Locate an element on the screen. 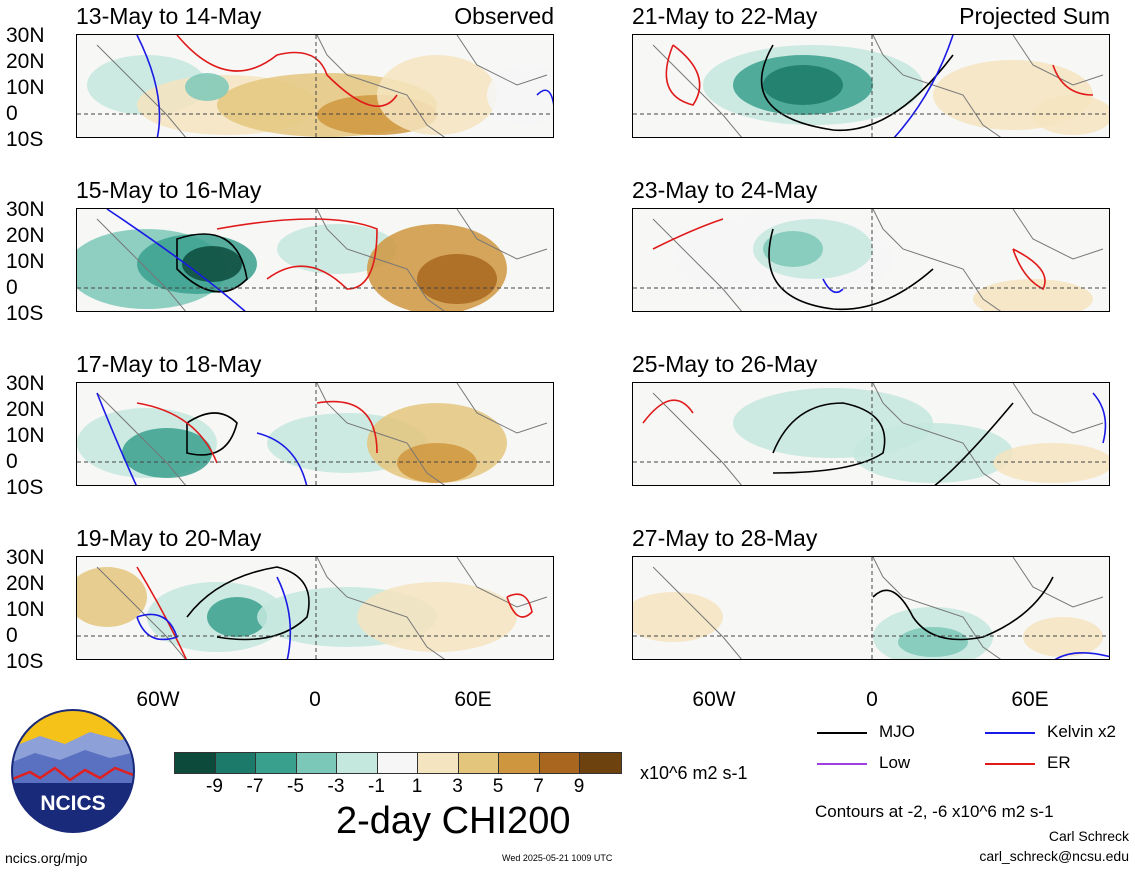 This screenshot has width=1135, height=872. colorbar-tick-label: 1 is located at coordinates (417, 786).